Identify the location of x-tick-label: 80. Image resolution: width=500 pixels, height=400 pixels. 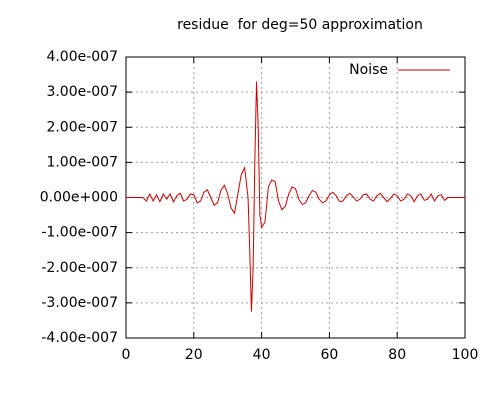
(397, 355).